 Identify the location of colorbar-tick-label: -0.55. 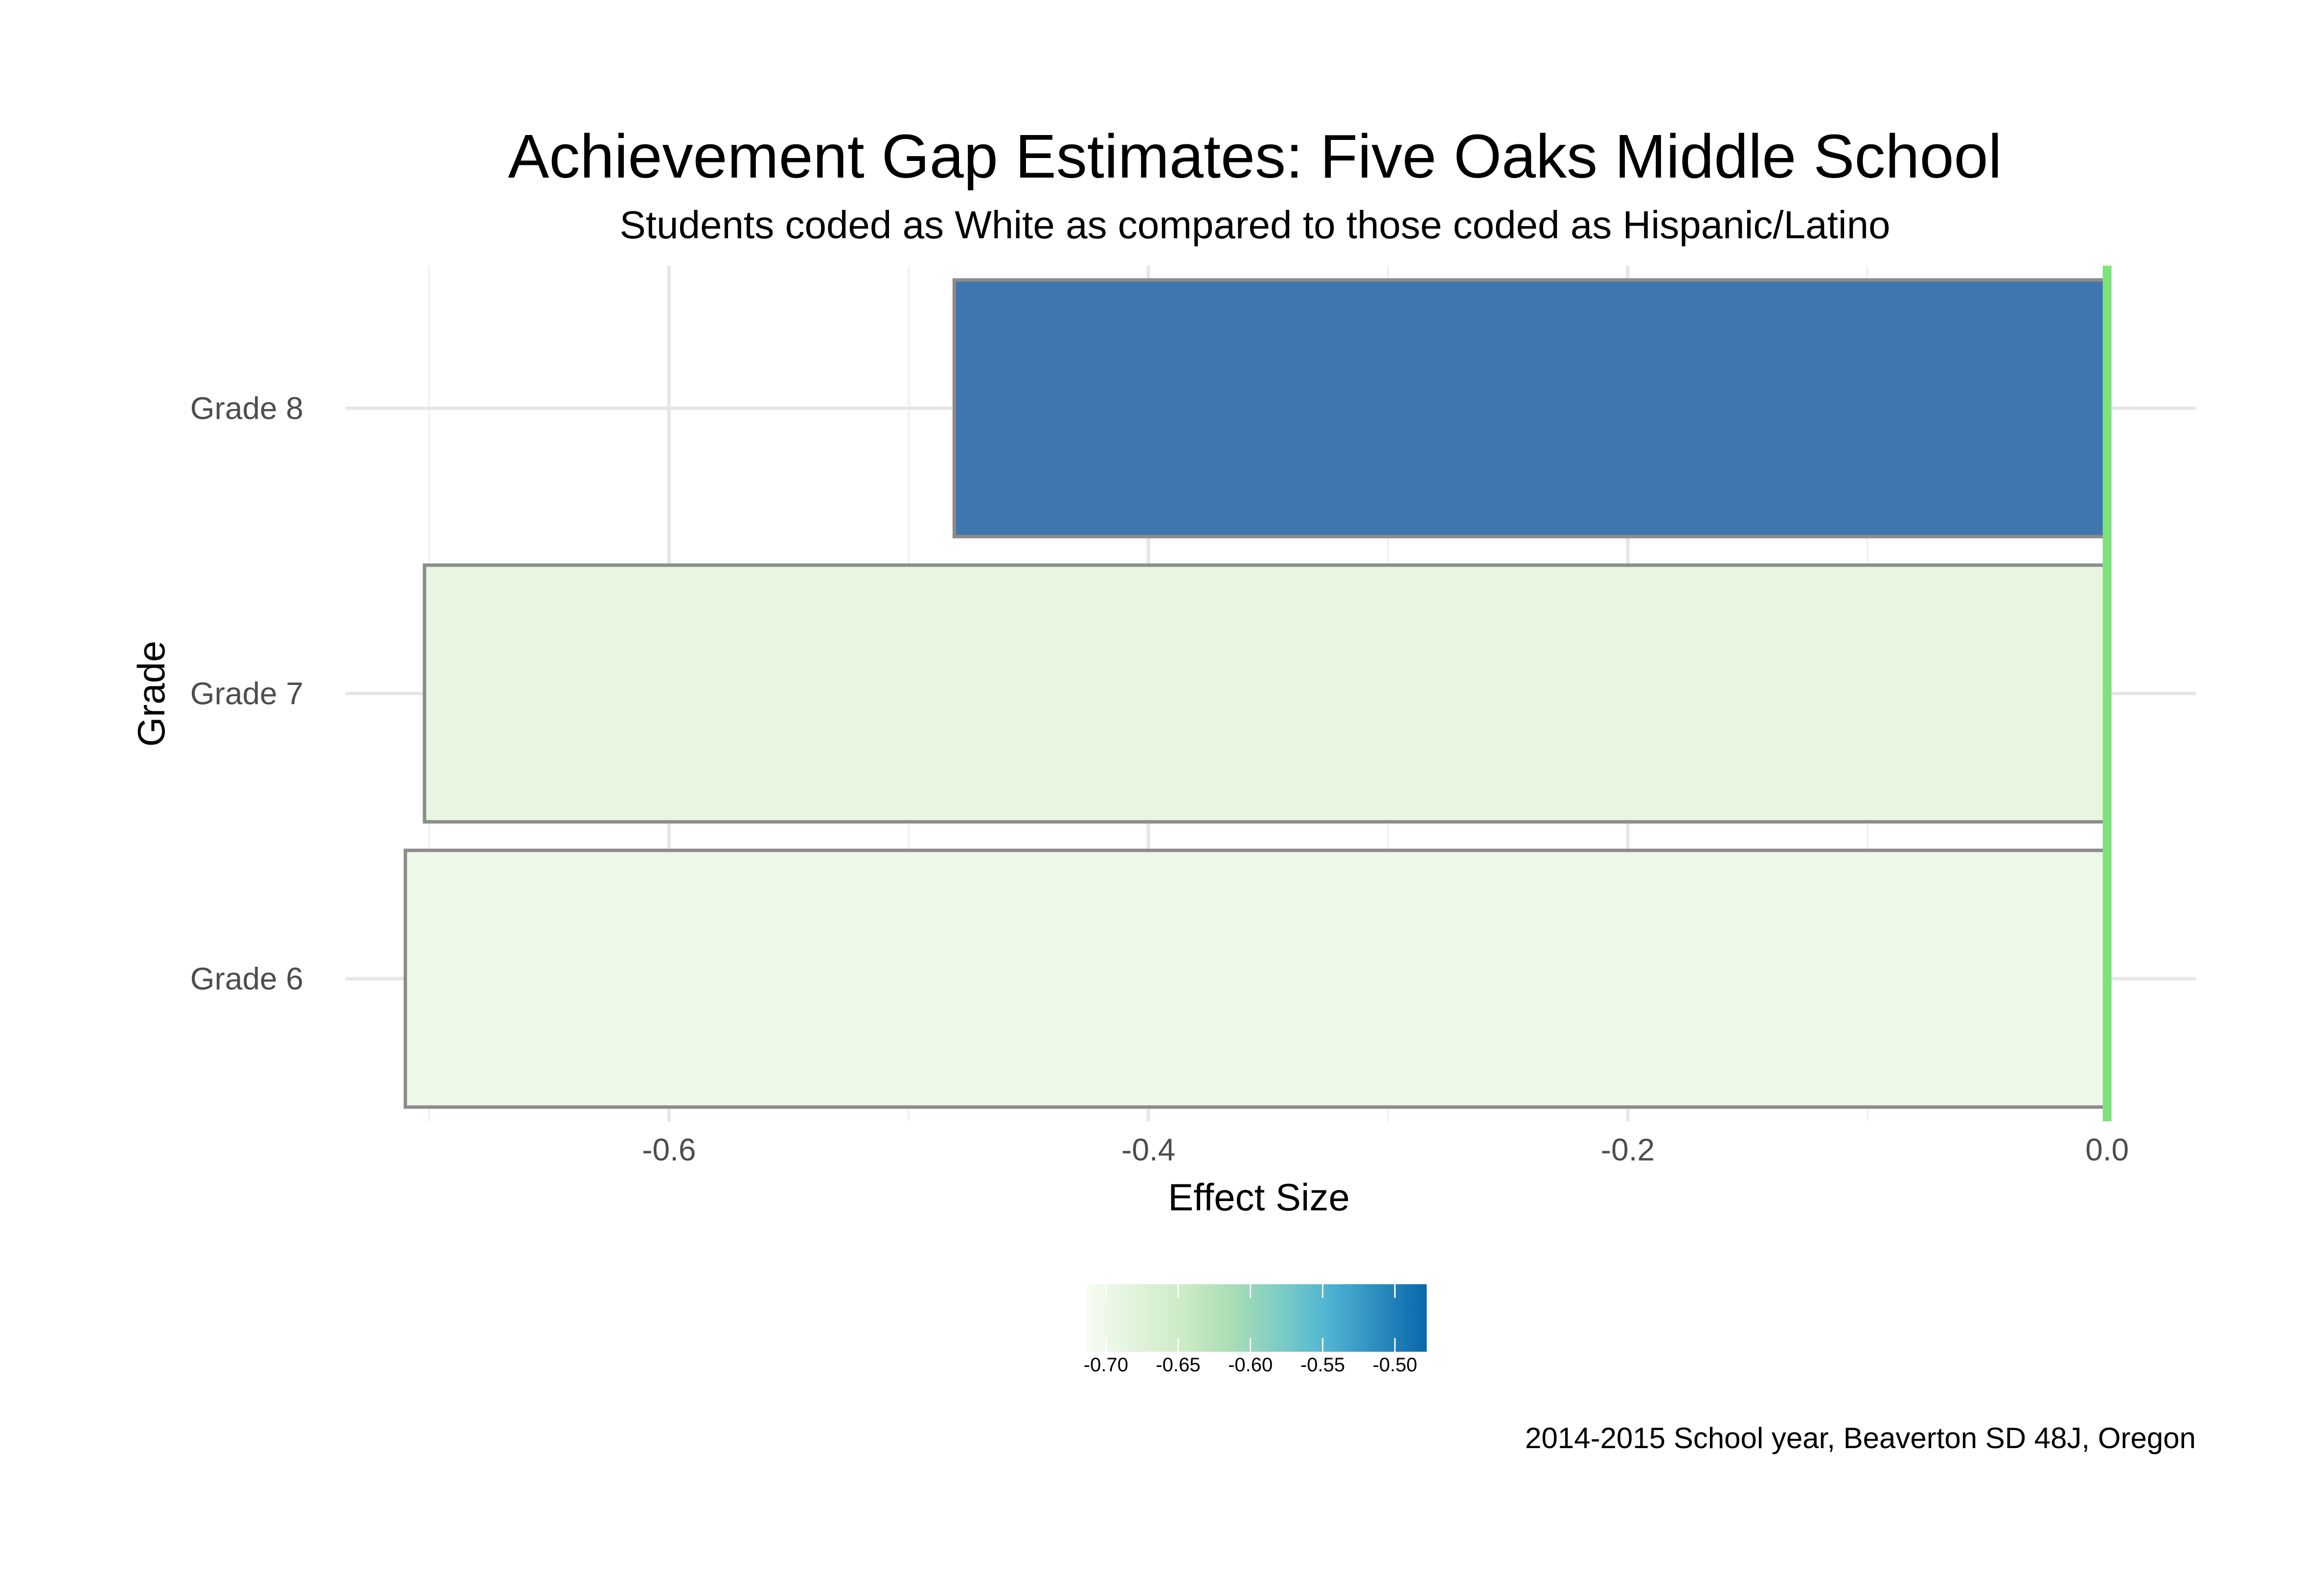
(1322, 1365).